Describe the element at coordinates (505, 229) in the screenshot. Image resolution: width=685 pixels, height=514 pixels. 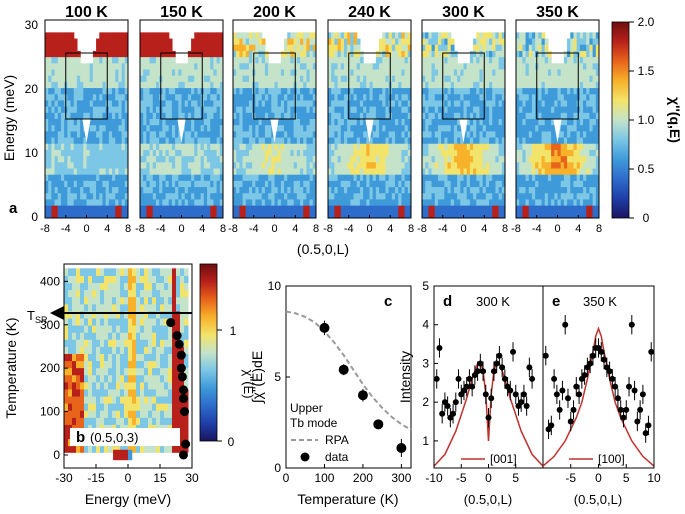
I see `a-xtick-label: 8` at that location.